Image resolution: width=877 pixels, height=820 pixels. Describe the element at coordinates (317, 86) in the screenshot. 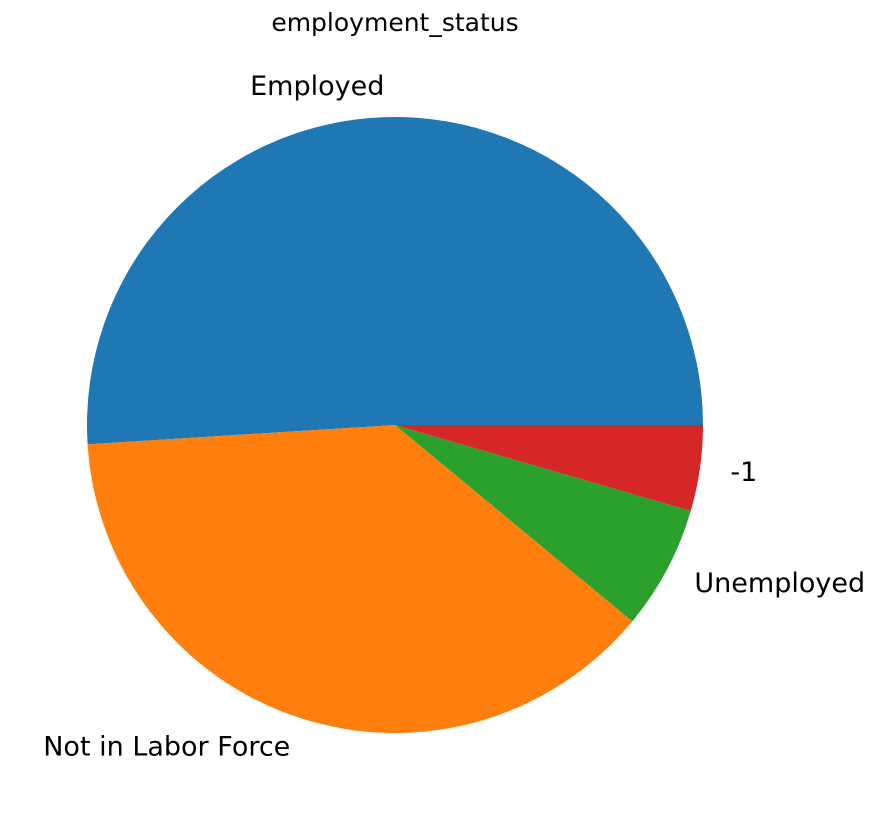

I see `pie-label-employed: Employed` at that location.